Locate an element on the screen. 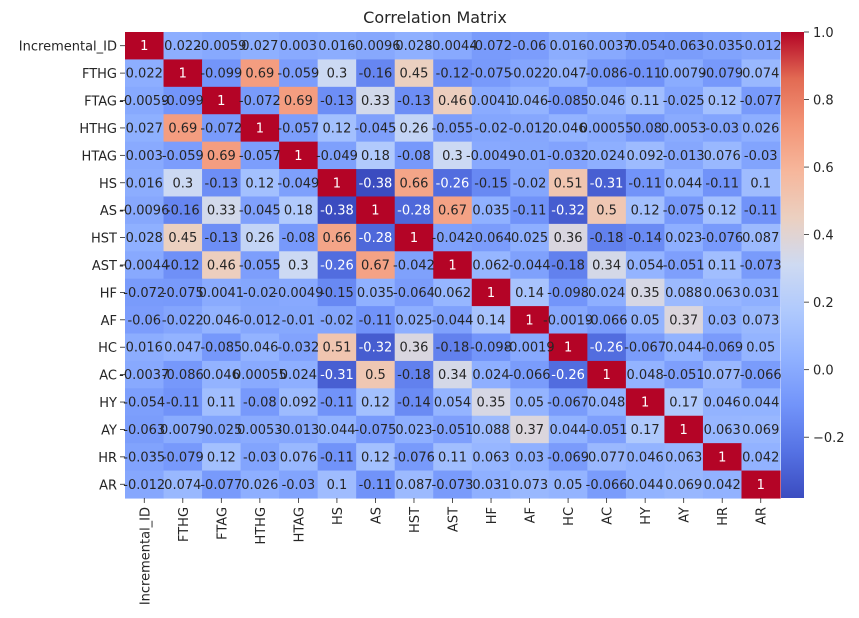  col-tick-label: HTAG is located at coordinates (299, 524).